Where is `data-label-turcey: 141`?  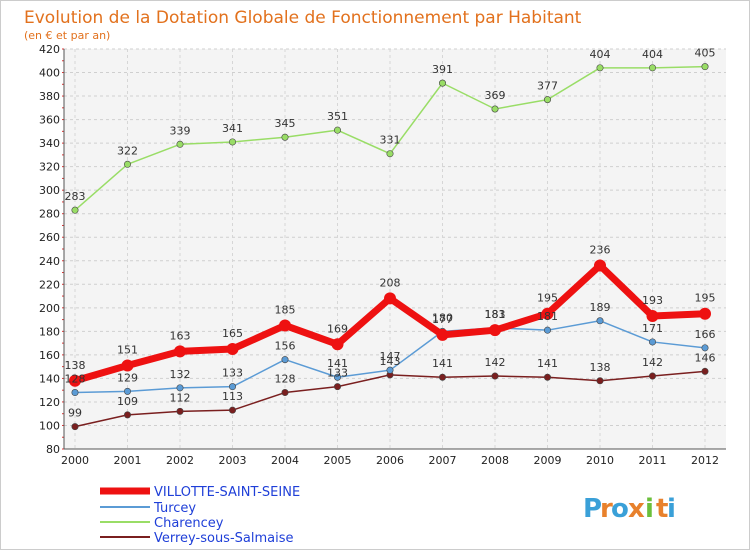 data-label-turcey: 141 is located at coordinates (337, 363).